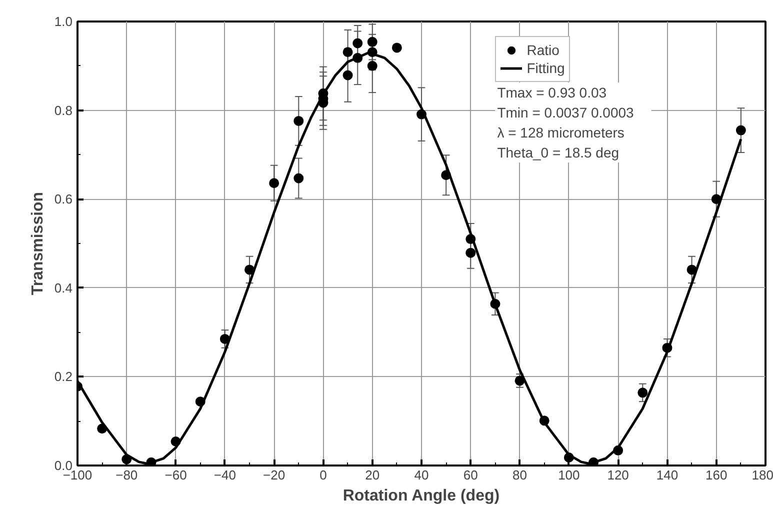 The height and width of the screenshot is (531, 773). Describe the element at coordinates (421, 496) in the screenshot. I see `x-axis-title: Rotation Angle (deg)` at that location.